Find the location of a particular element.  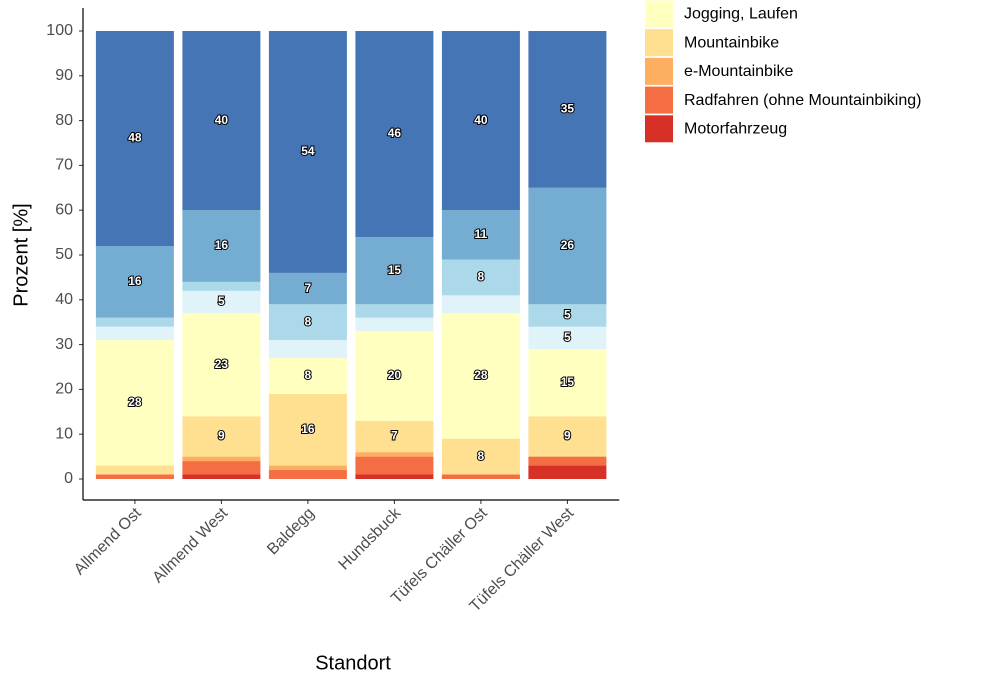

legend-label: Motorfahrzeug is located at coordinates (735, 129).